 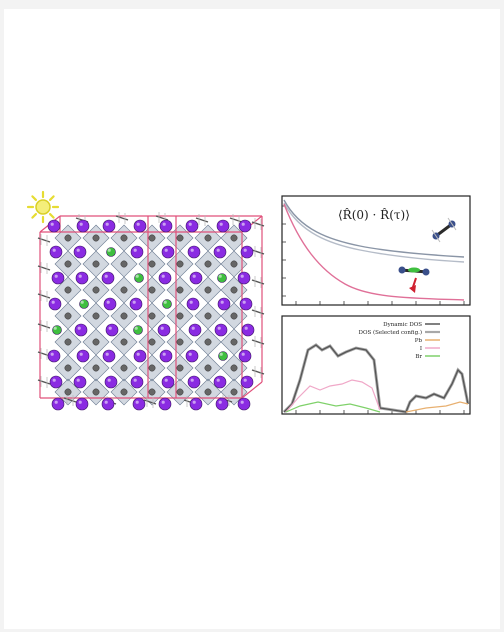 I want to click on lead-pdos-curve, so click(x=437, y=407).